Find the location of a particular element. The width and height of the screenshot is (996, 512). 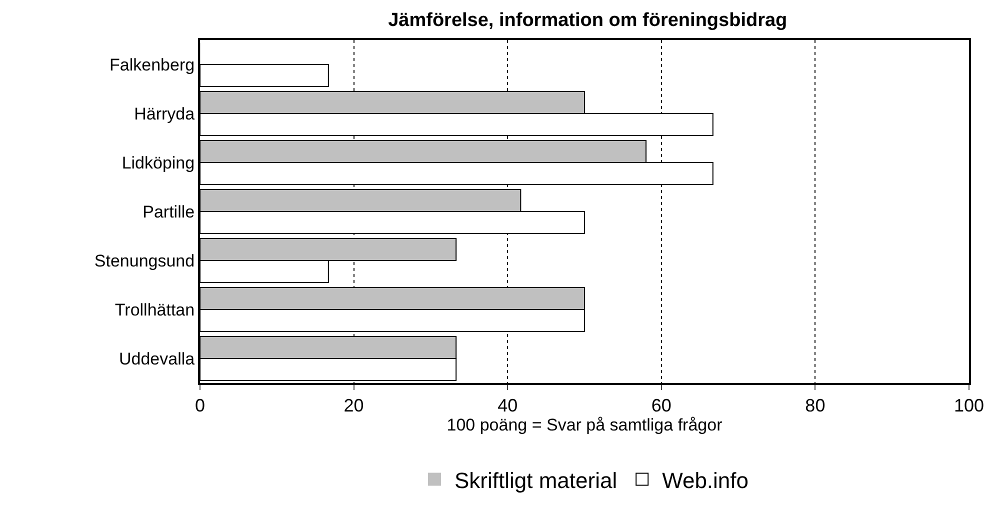

x-tick-label: 60 is located at coordinates (661, 406).